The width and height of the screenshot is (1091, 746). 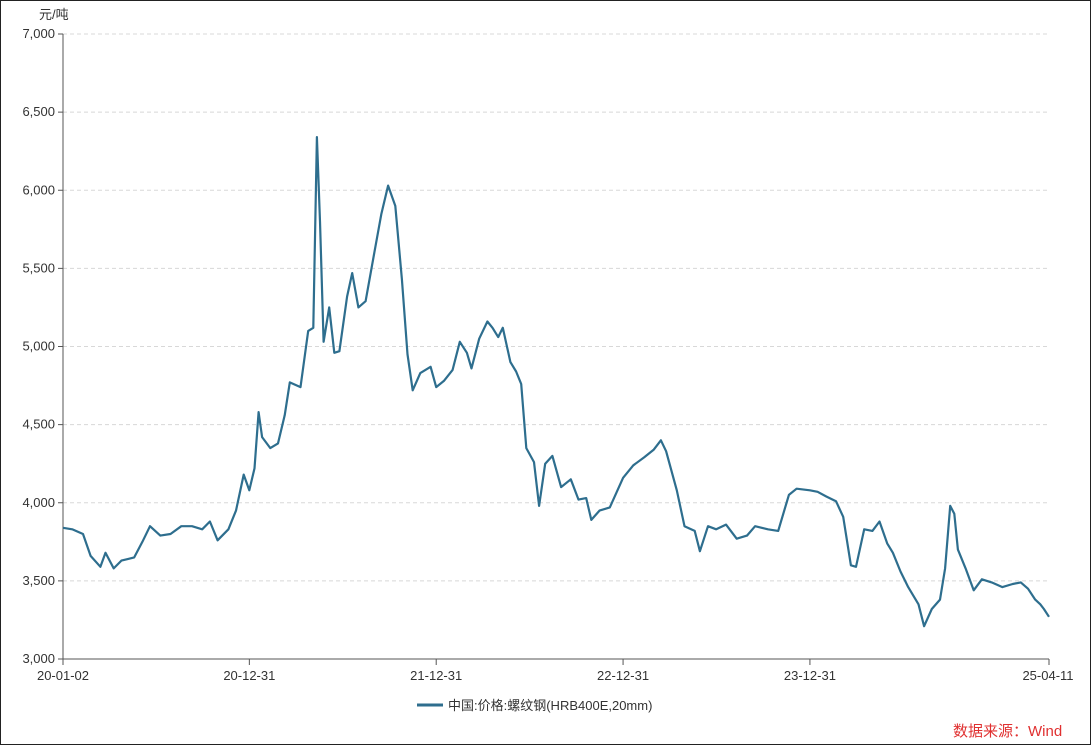 What do you see at coordinates (249, 675) in the screenshot?
I see `x-tick-label: 20-12-31` at bounding box center [249, 675].